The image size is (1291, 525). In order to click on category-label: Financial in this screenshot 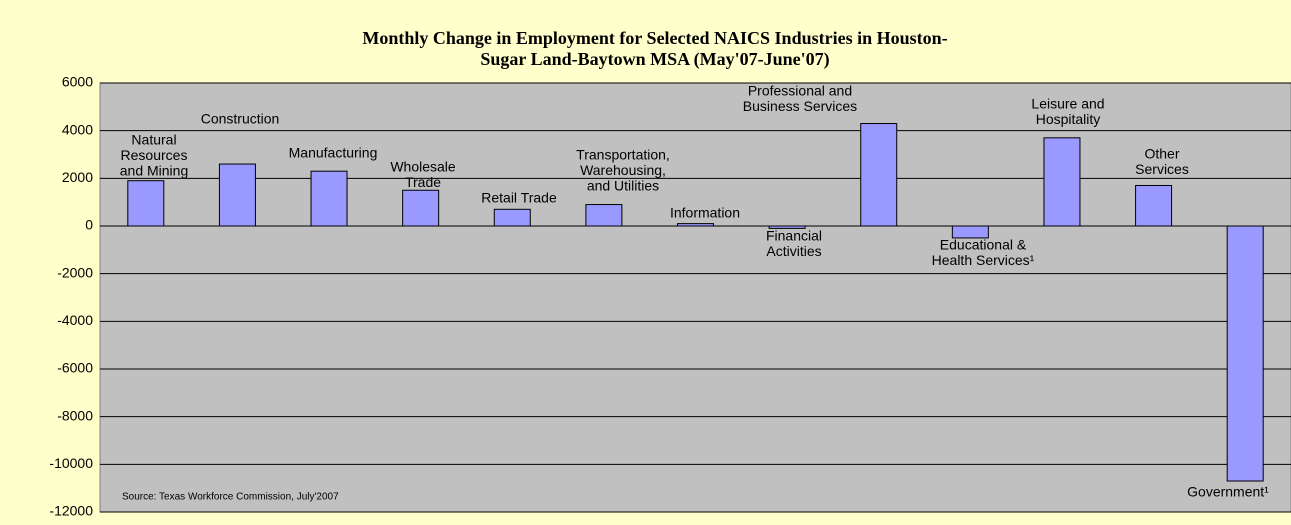, I will do `click(794, 236)`.